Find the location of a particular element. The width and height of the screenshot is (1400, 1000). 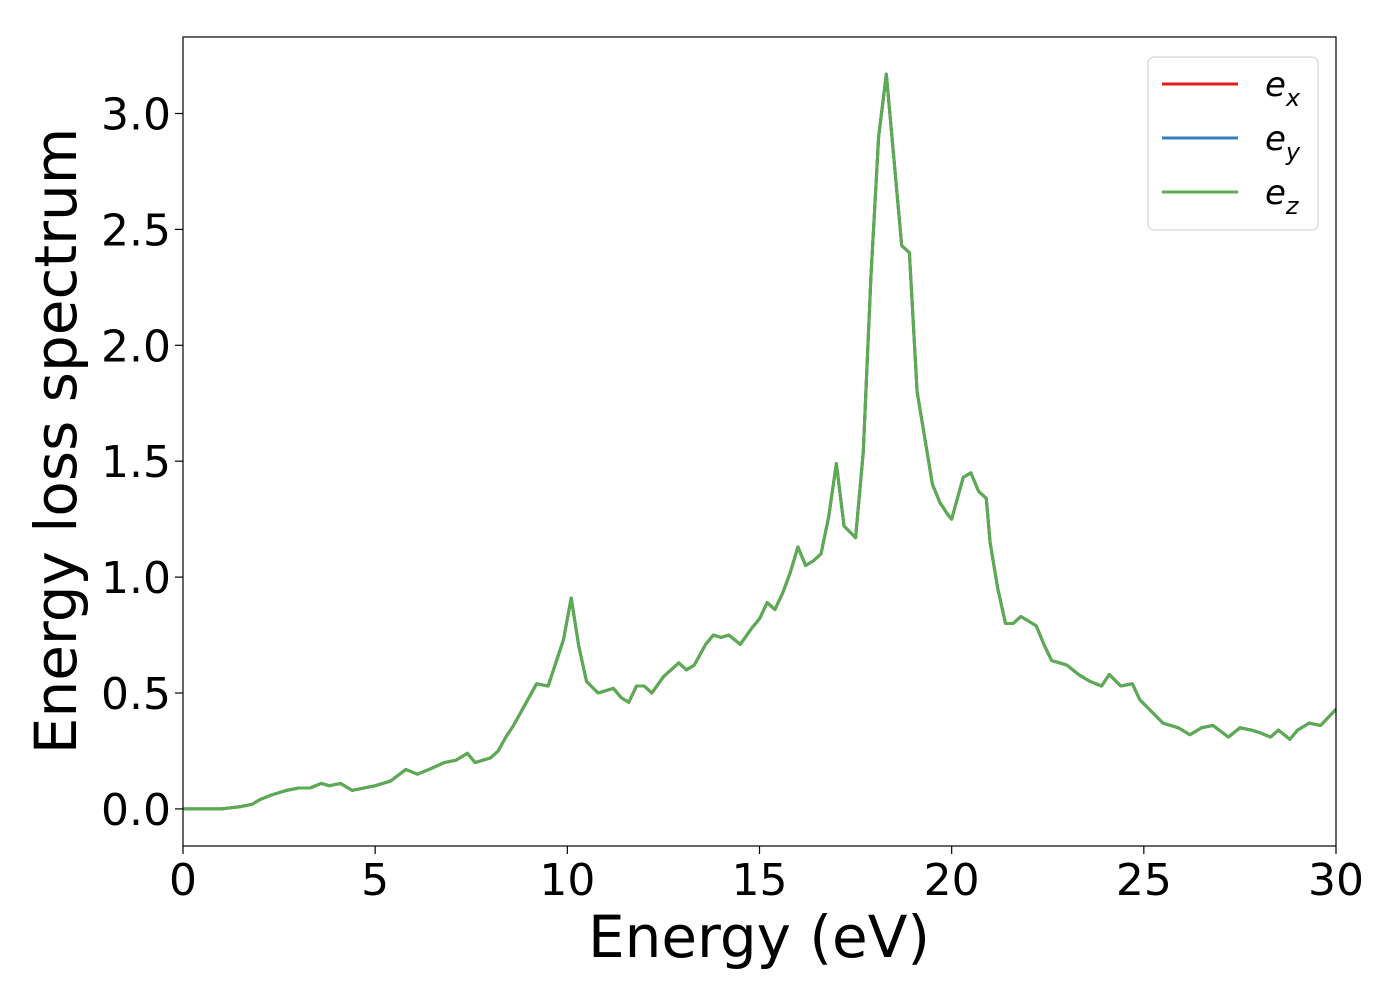

legend-box is located at coordinates (1233, 143).